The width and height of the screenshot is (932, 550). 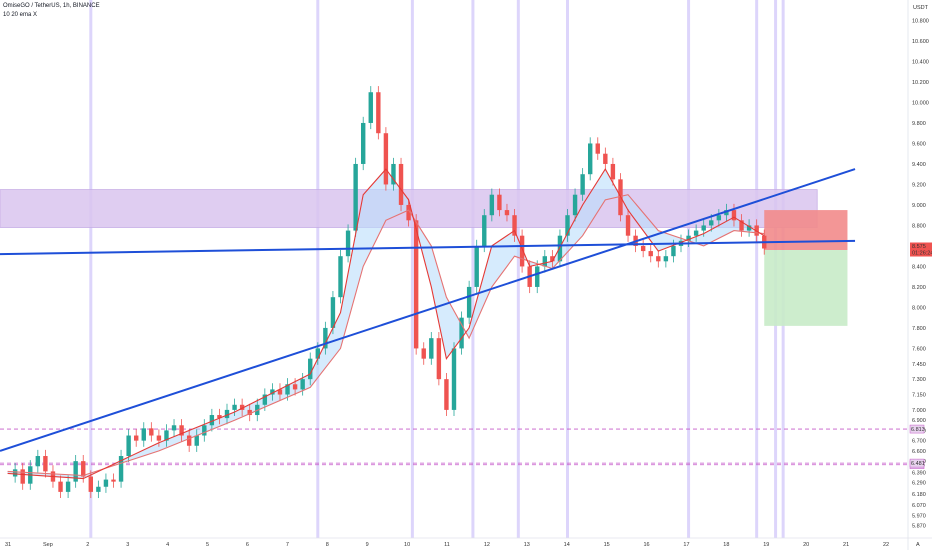 I want to click on auto-scale-icon: A, so click(x=918, y=545).